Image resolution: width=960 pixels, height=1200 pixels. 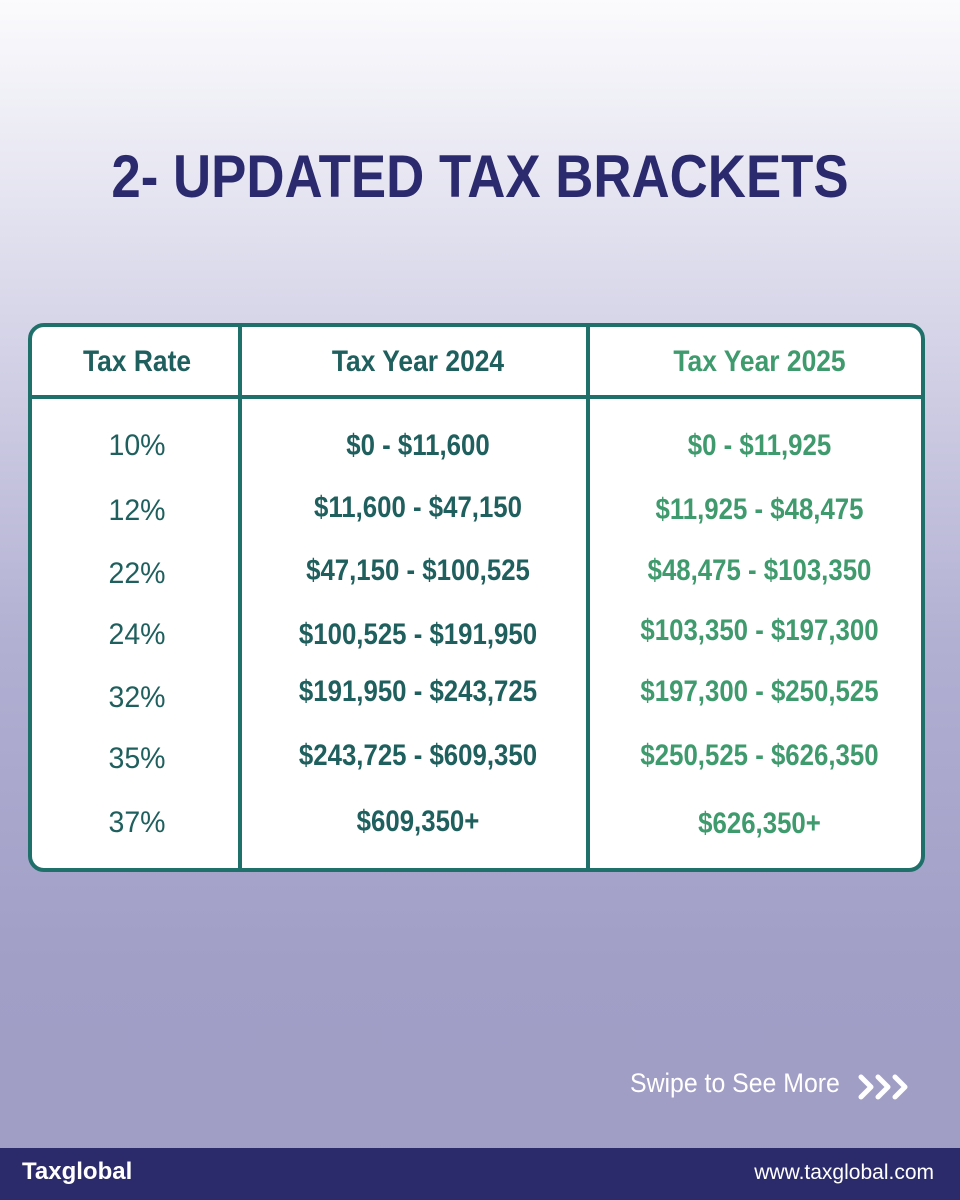 I want to click on bracket-2024-cell: $100,525 - $191,950, so click(x=418, y=634).